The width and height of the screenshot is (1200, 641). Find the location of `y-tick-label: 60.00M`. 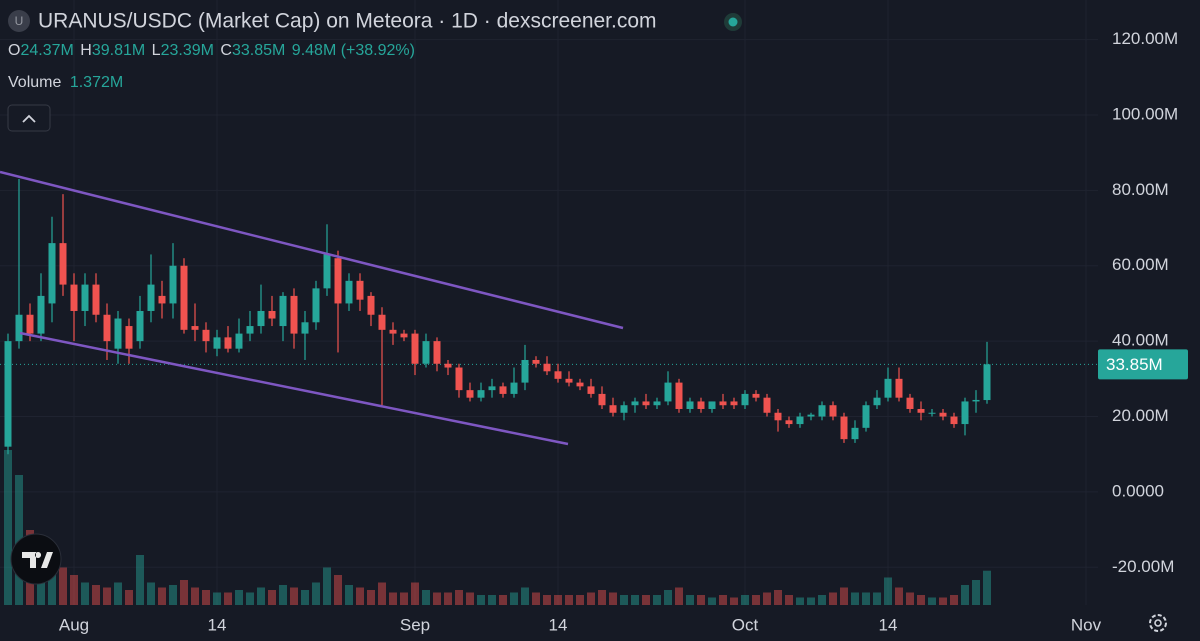

y-tick-label: 60.00M is located at coordinates (1140, 264).